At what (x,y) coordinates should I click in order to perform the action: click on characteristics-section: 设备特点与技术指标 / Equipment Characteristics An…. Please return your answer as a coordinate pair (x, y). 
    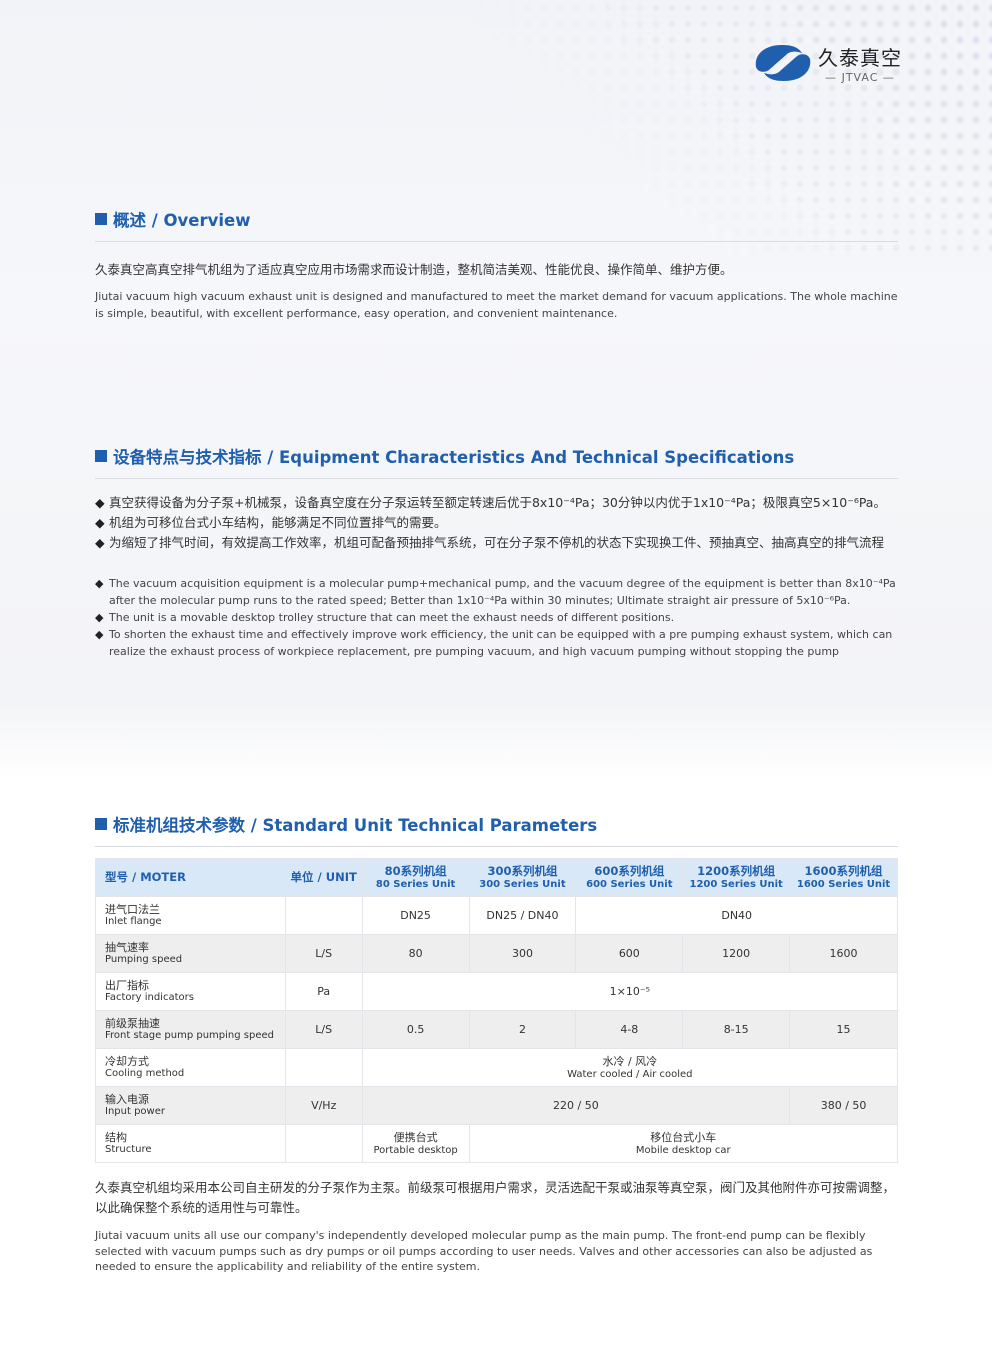
    Looking at the image, I should click on (496, 552).